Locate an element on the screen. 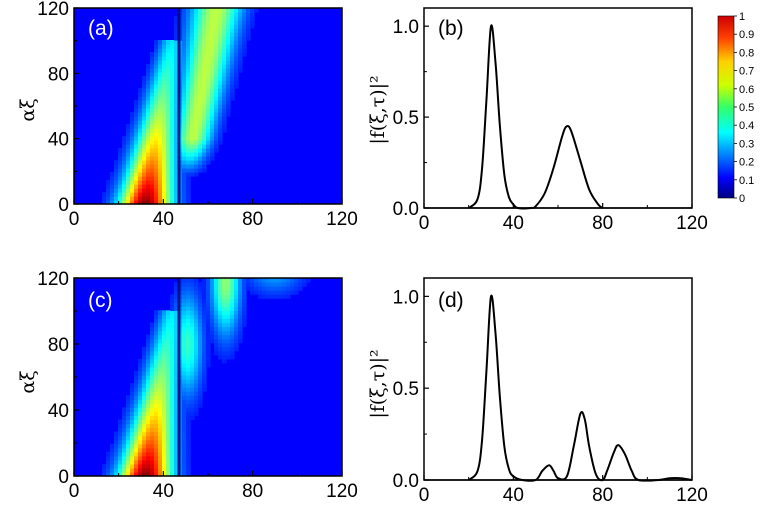  panel-d-ylabel: |f(ξ,τ)|² is located at coordinates (378, 383).